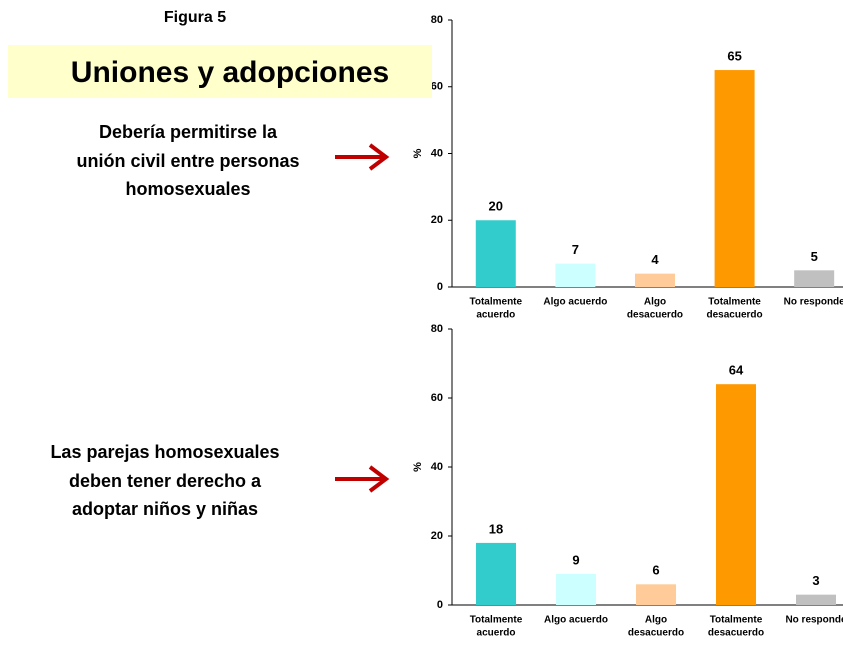 The width and height of the screenshot is (843, 647). Describe the element at coordinates (195, 17) in the screenshot. I see `figure-label: Figura 5` at that location.